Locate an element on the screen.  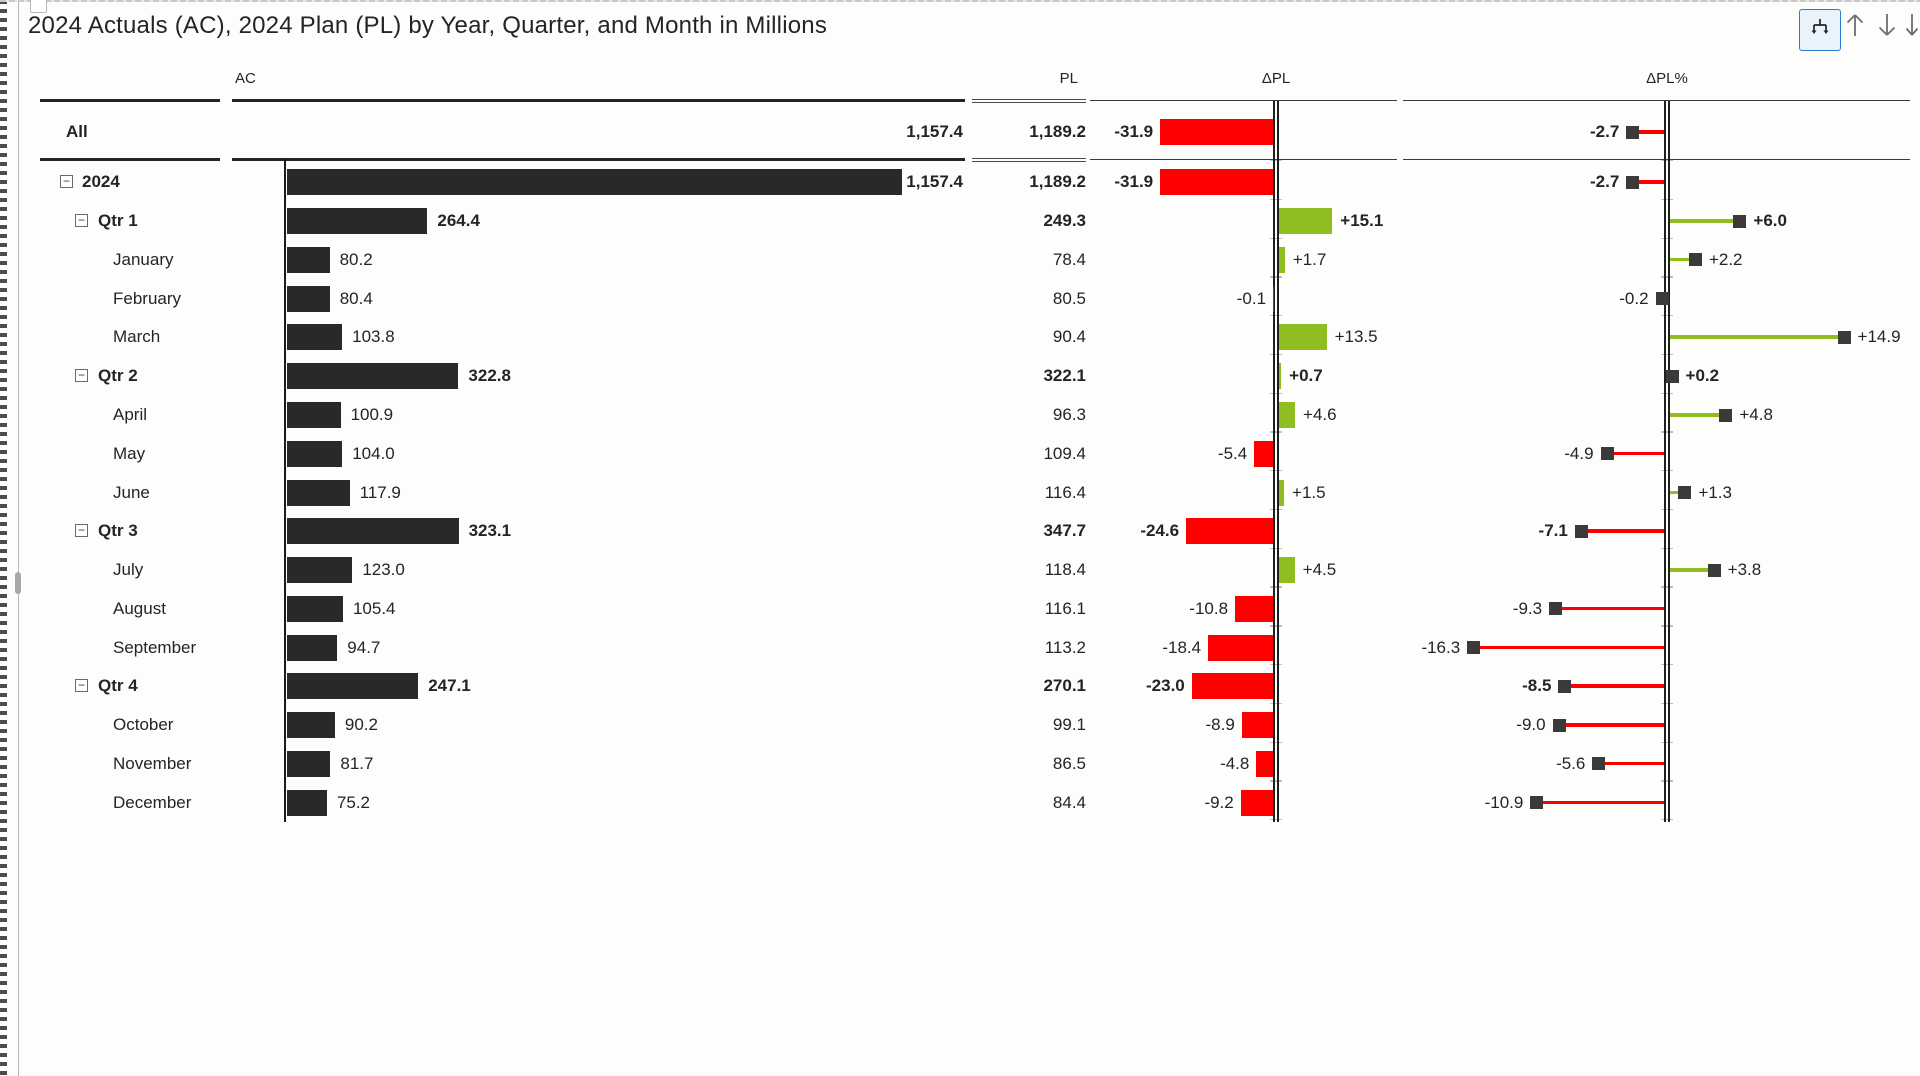
dplp-pin-marker-july is located at coordinates (1714, 570).